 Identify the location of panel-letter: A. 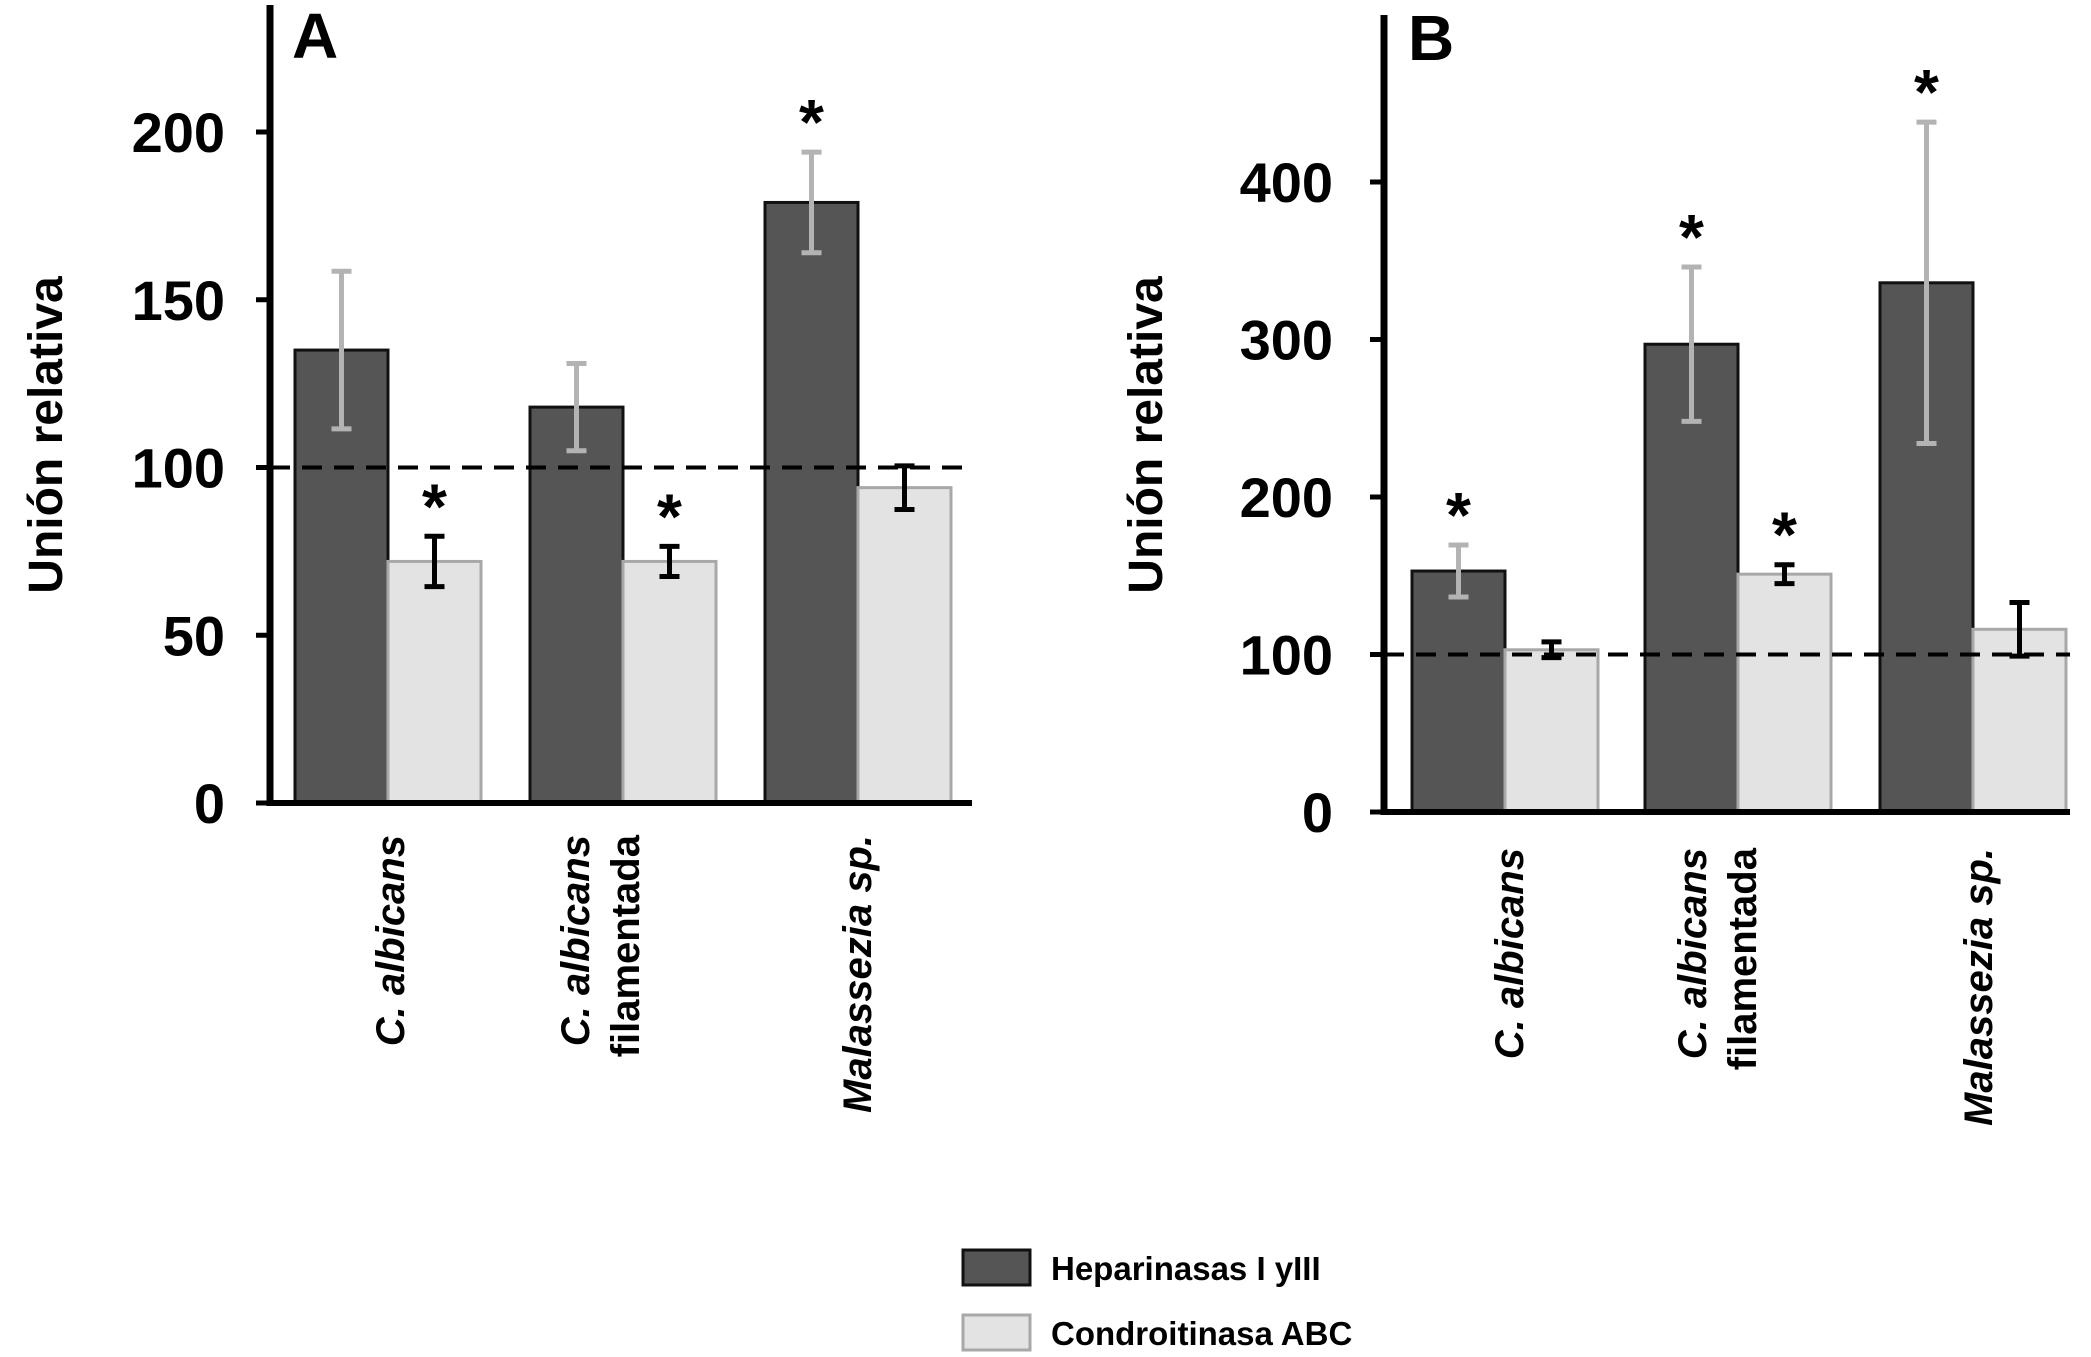
(315, 36).